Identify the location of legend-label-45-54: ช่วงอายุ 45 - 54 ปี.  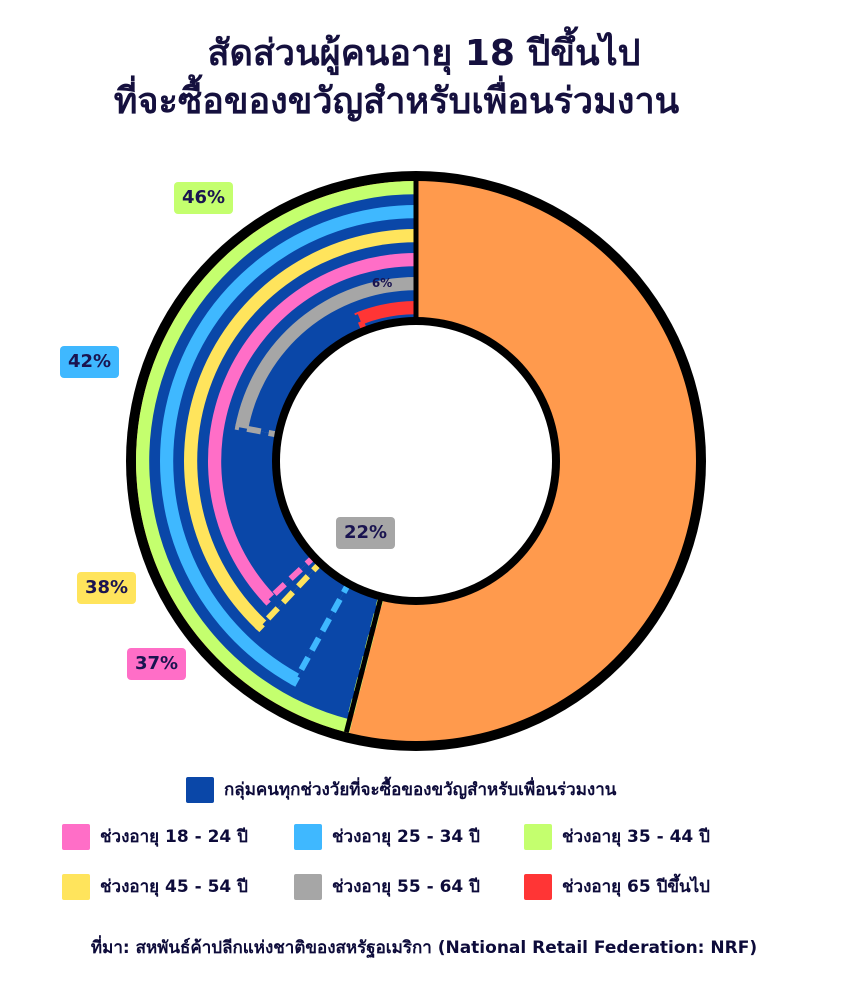
(174, 887).